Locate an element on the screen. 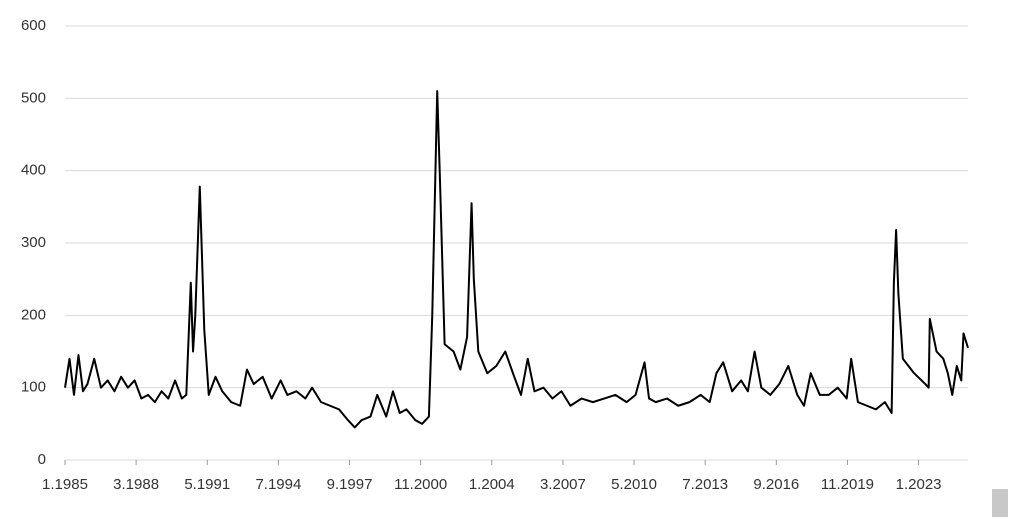 The width and height of the screenshot is (1024, 524). y-tick-label: 300 is located at coordinates (33, 242).